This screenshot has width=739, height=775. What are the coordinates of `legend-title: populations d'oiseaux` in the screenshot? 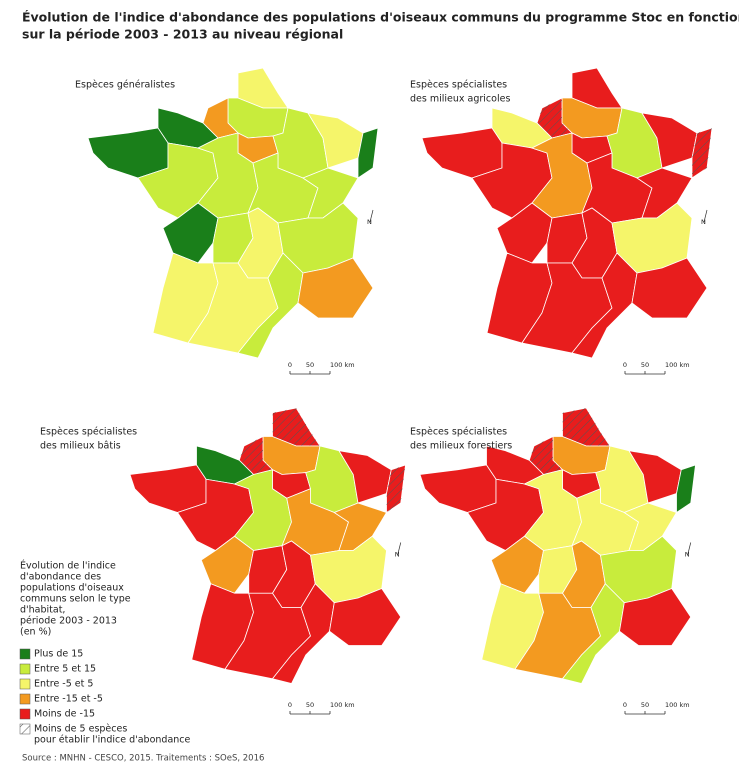 It's located at (72, 588).